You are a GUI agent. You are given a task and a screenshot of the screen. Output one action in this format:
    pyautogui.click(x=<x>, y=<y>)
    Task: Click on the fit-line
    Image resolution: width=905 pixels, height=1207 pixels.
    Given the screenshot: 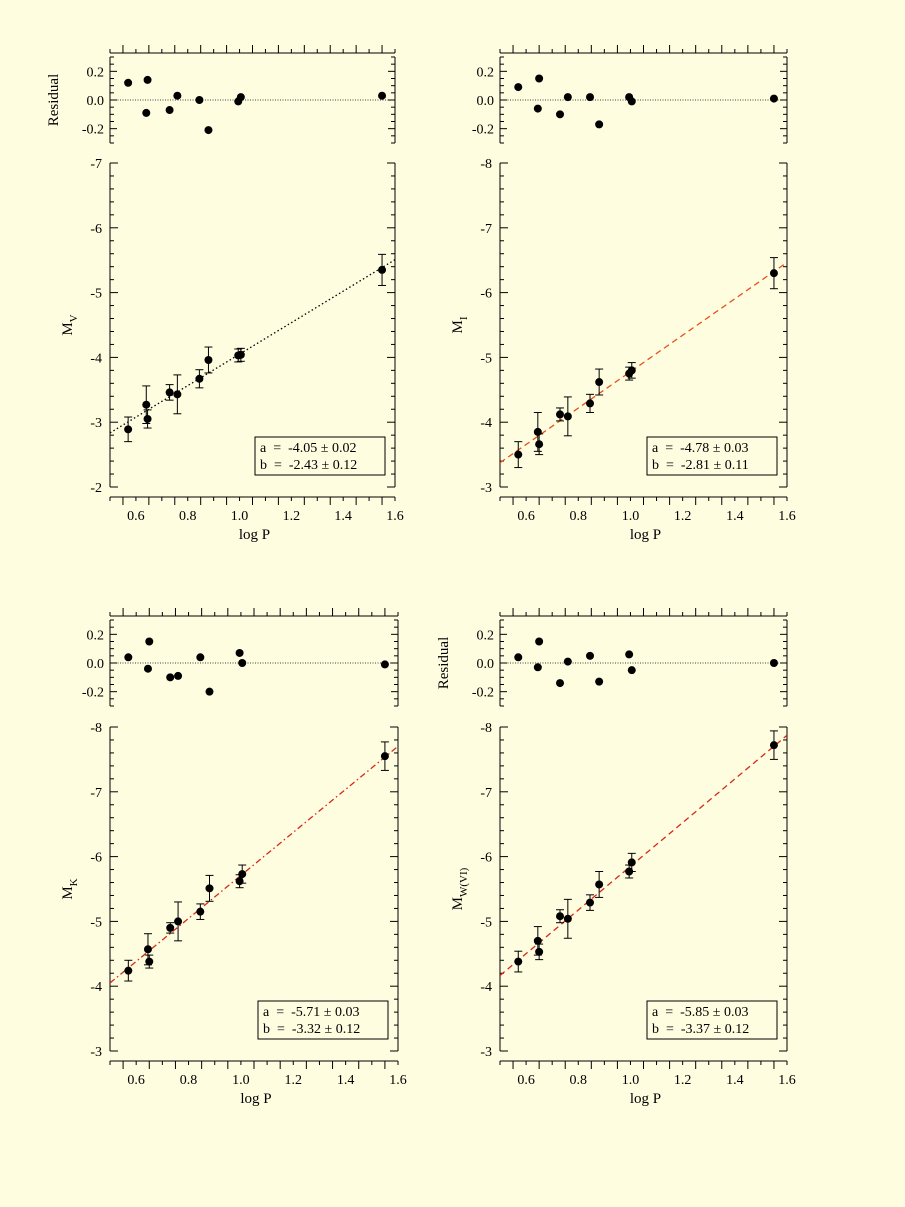 What is the action you would take?
    pyautogui.click(x=254, y=864)
    